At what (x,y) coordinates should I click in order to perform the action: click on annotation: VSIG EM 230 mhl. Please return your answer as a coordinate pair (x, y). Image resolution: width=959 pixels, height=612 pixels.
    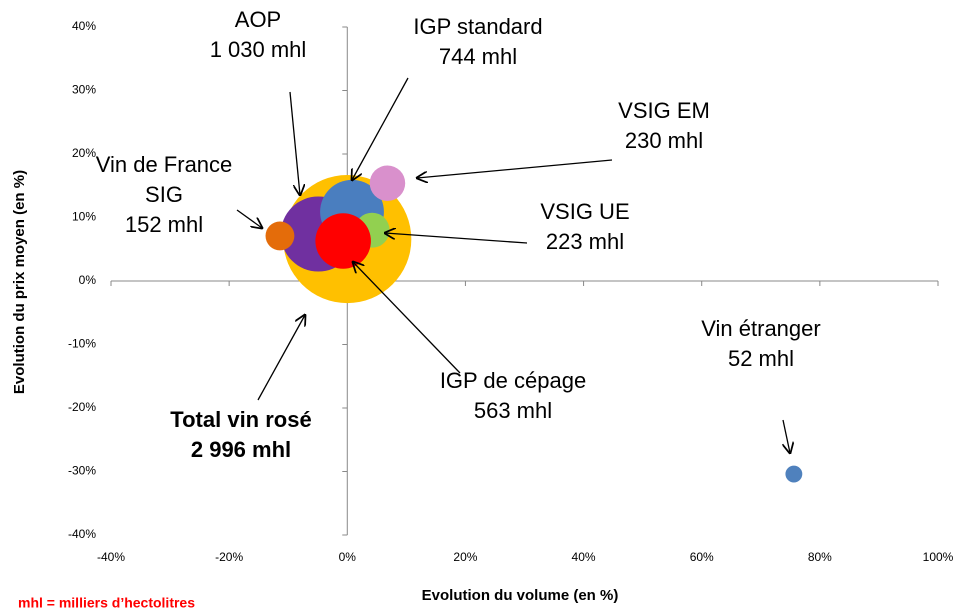
    Looking at the image, I should click on (664, 126).